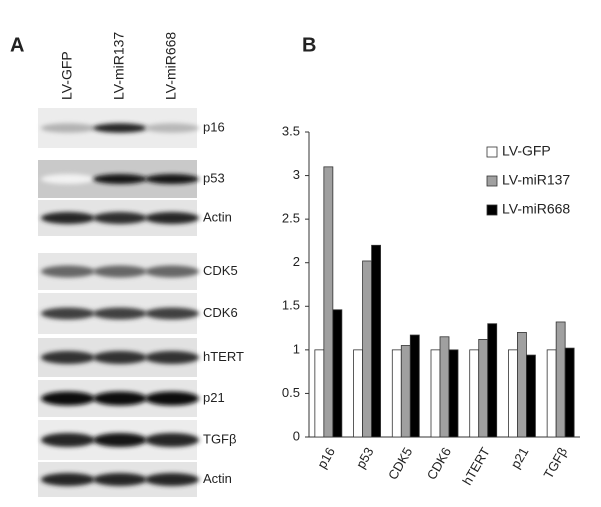 This screenshot has height=507, width=601. I want to click on protein-label: CDK6, so click(220, 312).